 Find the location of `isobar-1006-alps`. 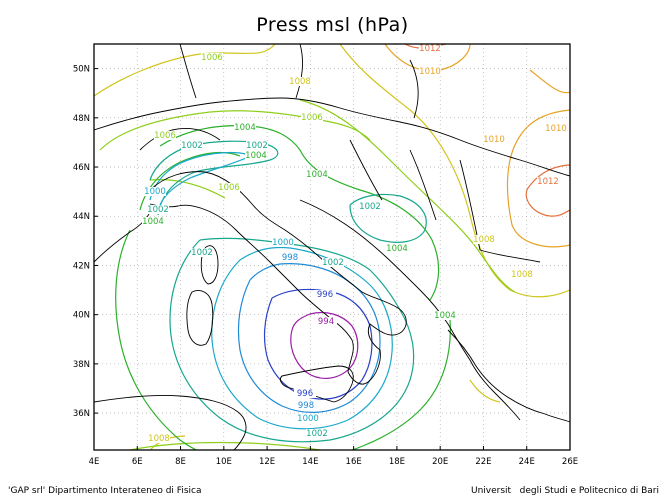

isobar-1006-alps is located at coordinates (235, 130).